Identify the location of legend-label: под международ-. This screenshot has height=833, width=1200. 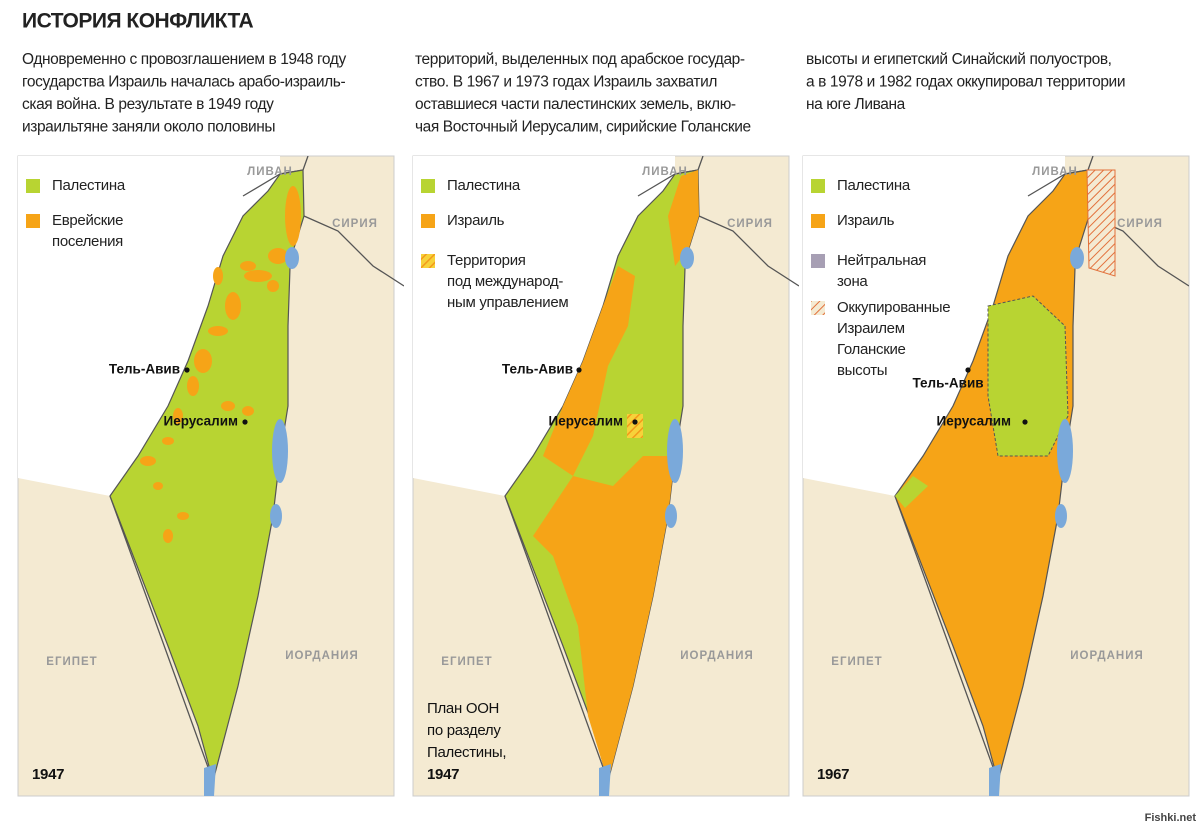
(505, 281).